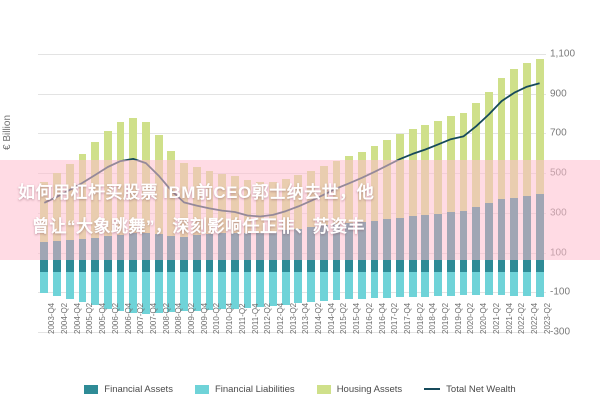 This screenshot has height=400, width=600. Describe the element at coordinates (509, 318) in the screenshot. I see `x-tick-label: 2021-Q4` at that location.